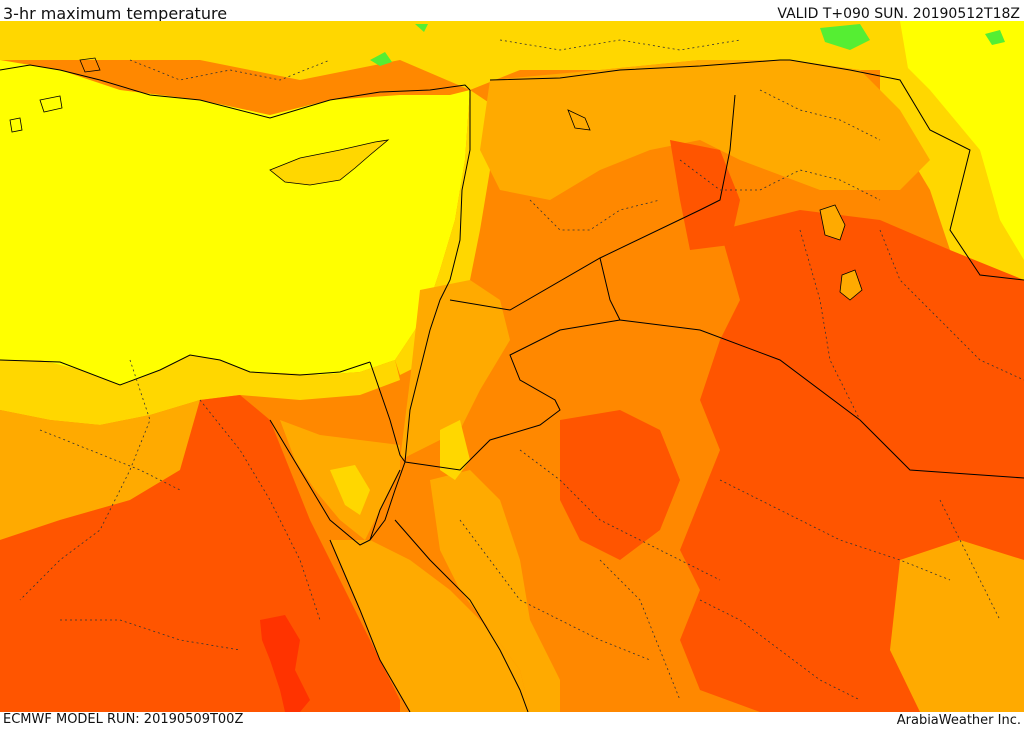  What do you see at coordinates (851, 285) in the screenshot?
I see `habbaniyah-lake` at bounding box center [851, 285].